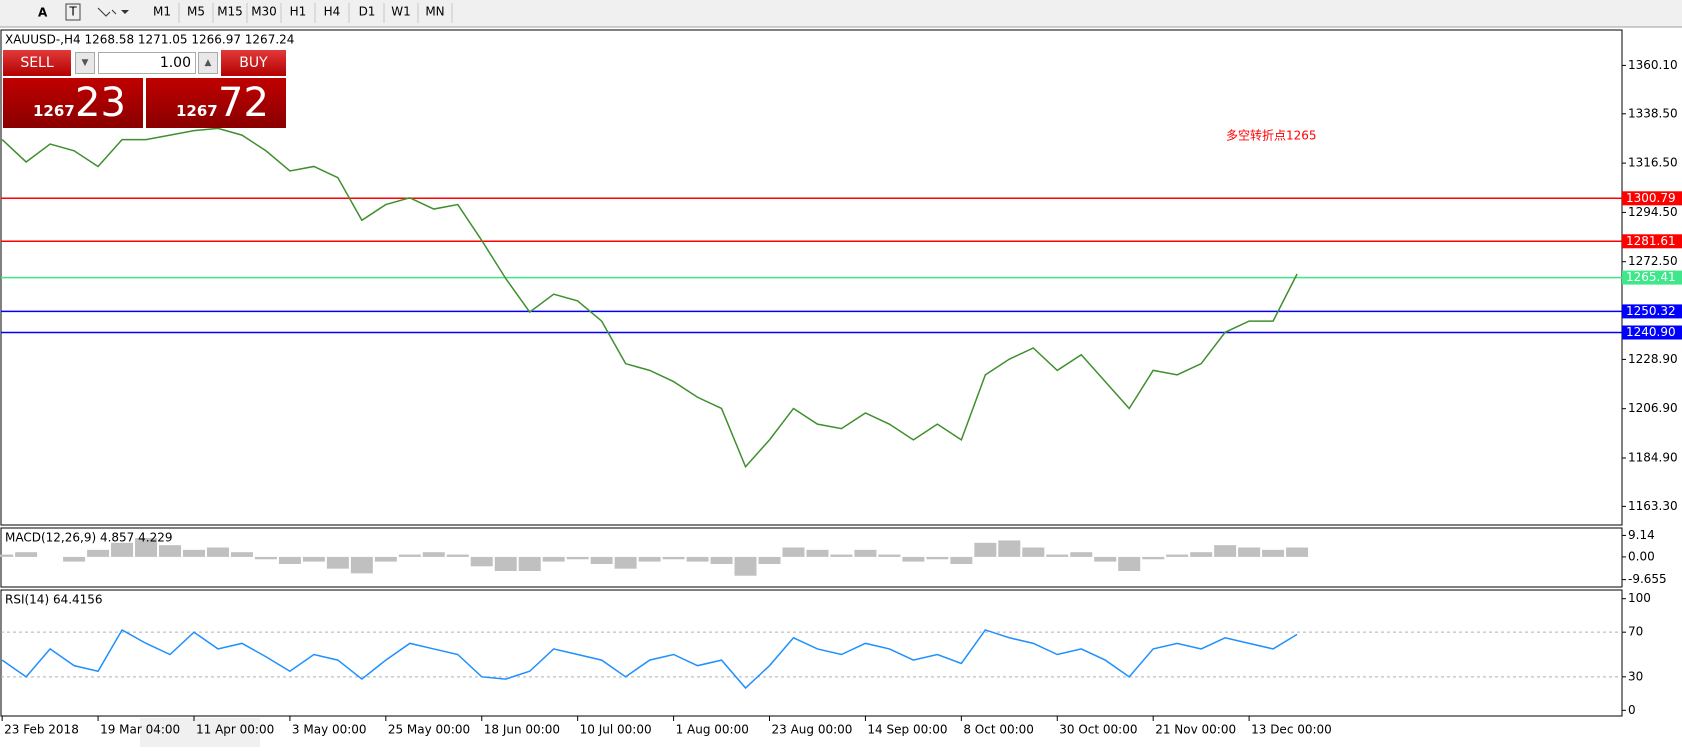  I want to click on y-tick-label: 1360.10, so click(1653, 65).